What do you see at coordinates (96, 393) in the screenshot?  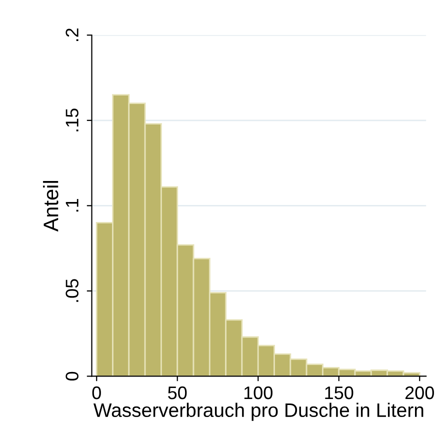 I see `x-tick-label: 0` at bounding box center [96, 393].